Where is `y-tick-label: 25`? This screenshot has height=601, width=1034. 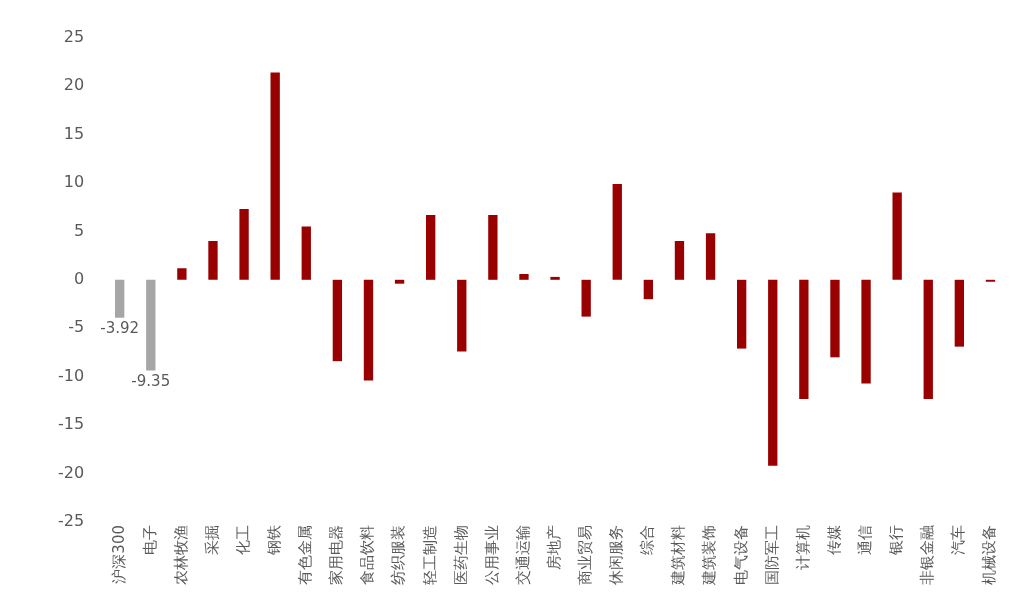
y-tick-label: 25 is located at coordinates (74, 36).